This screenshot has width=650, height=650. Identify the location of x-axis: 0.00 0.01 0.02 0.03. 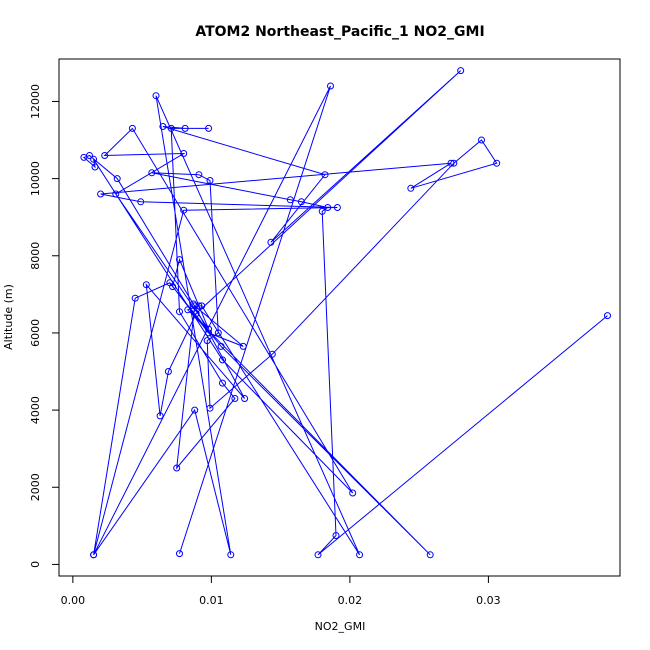
(281, 591).